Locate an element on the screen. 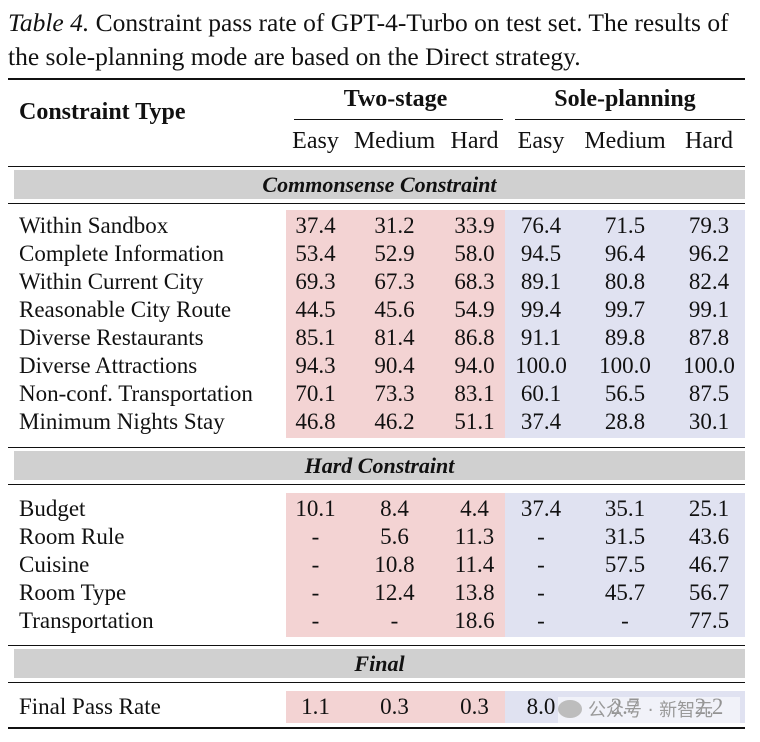 The width and height of the screenshot is (760, 742). subheader-medium: Medium is located at coordinates (625, 141).